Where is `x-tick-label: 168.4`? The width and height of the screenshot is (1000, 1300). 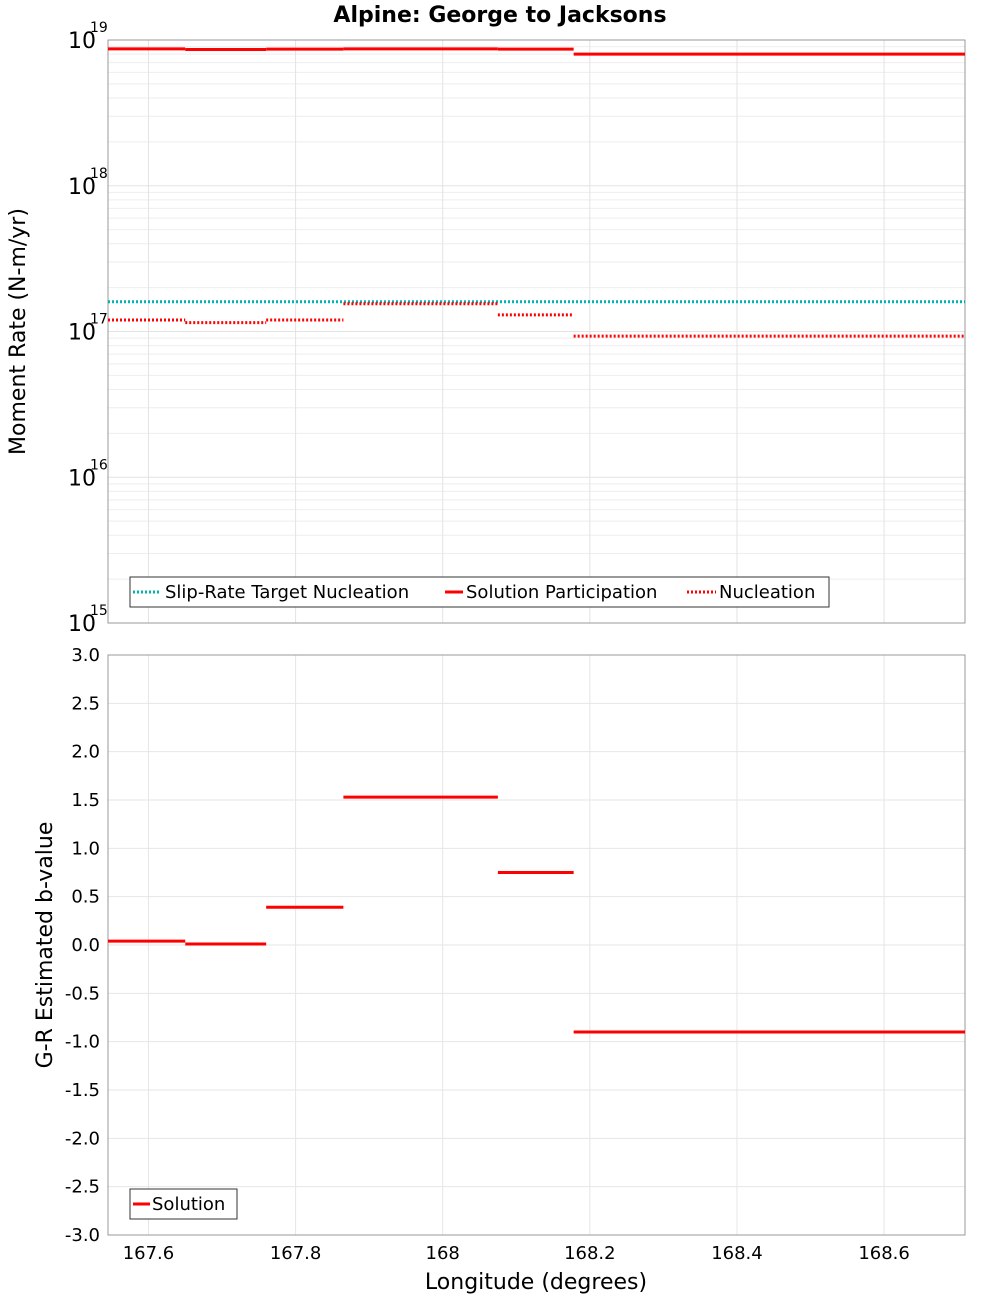
x-tick-label: 168.4 is located at coordinates (737, 1253).